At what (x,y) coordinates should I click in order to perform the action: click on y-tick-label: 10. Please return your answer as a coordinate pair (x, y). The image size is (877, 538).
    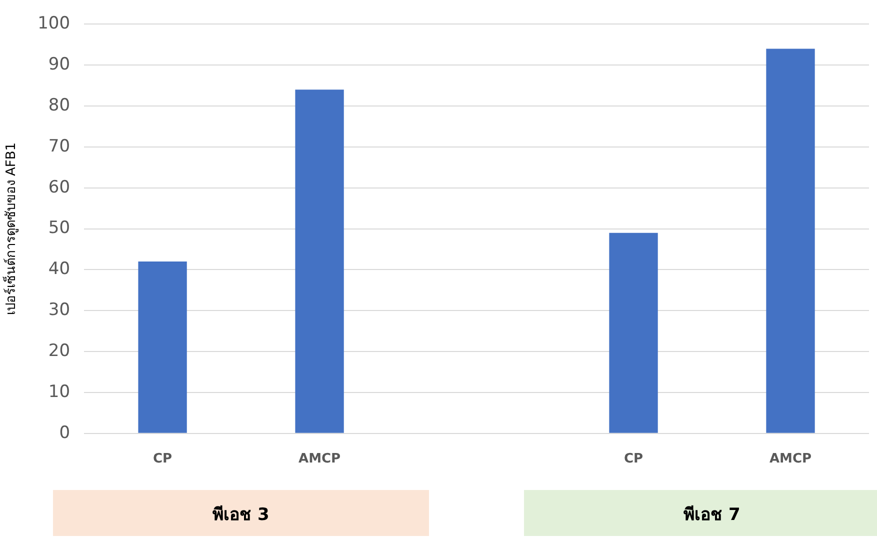
    Looking at the image, I should click on (59, 392).